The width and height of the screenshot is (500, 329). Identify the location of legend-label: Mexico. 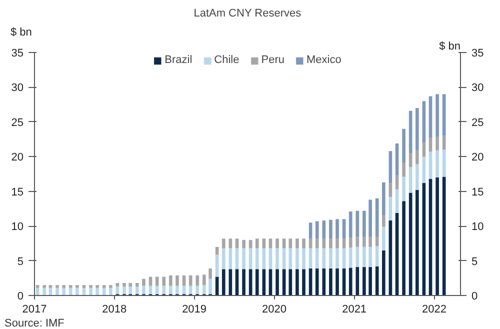
(324, 60).